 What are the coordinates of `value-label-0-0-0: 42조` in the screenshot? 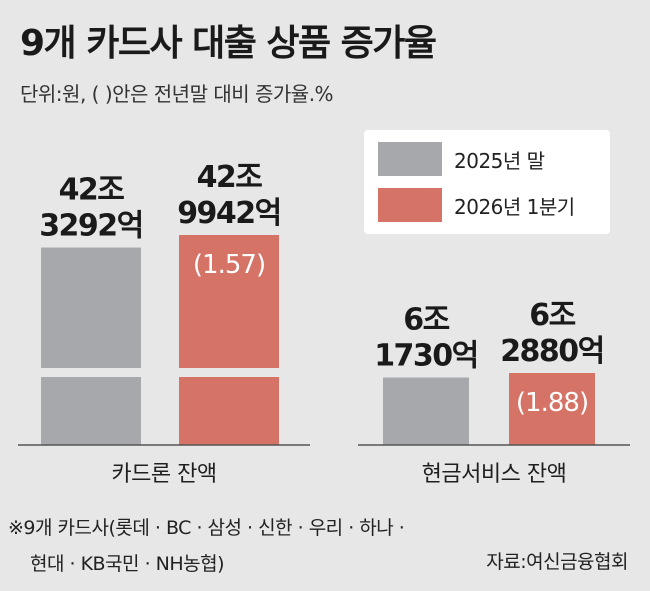 It's located at (92, 190).